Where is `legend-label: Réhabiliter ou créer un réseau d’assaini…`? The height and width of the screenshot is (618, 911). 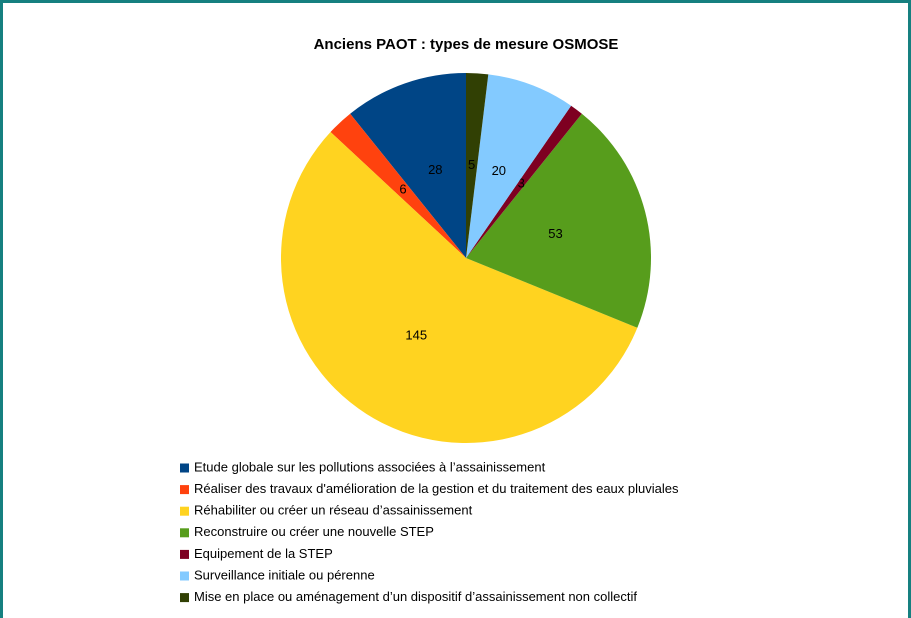 legend-label: Réhabiliter ou créer un réseau d’assaini… is located at coordinates (333, 510).